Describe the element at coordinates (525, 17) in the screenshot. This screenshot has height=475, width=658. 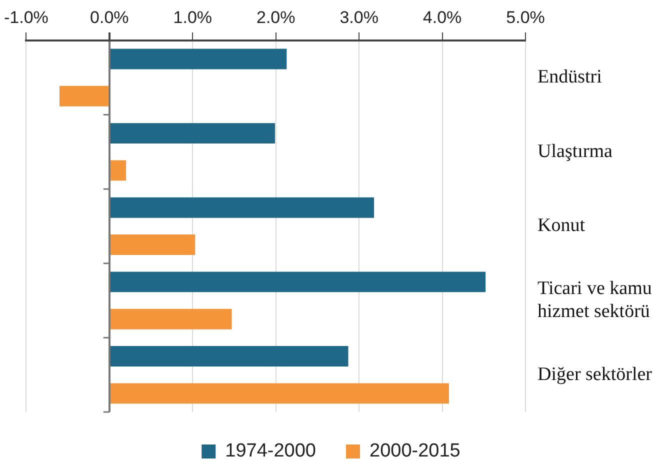
I see `x-tick-label: 5.0%` at that location.